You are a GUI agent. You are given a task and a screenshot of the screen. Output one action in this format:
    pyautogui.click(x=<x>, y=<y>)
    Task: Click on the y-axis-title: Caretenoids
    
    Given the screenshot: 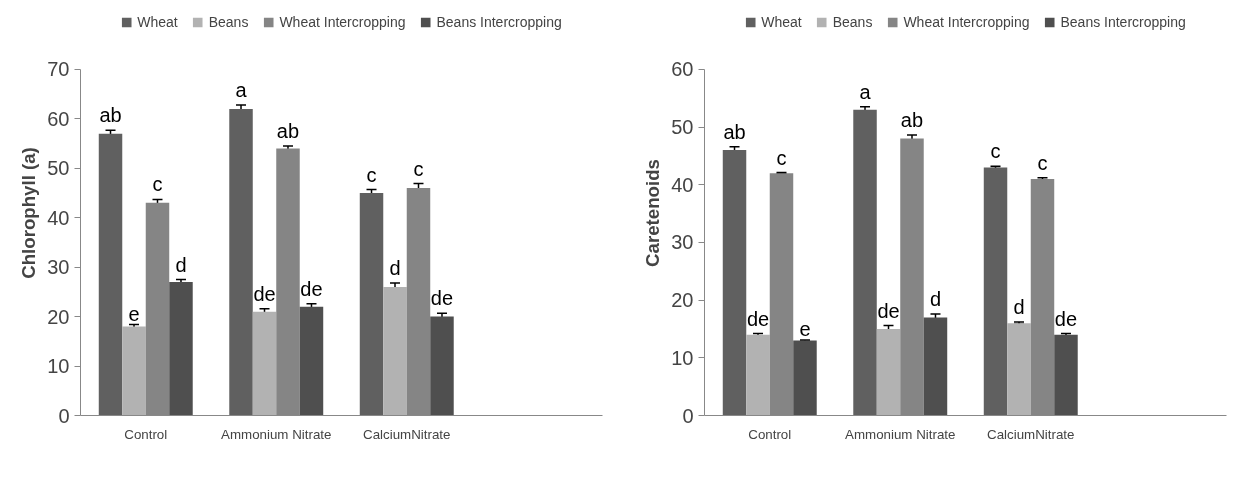 What is the action you would take?
    pyautogui.click(x=653, y=213)
    